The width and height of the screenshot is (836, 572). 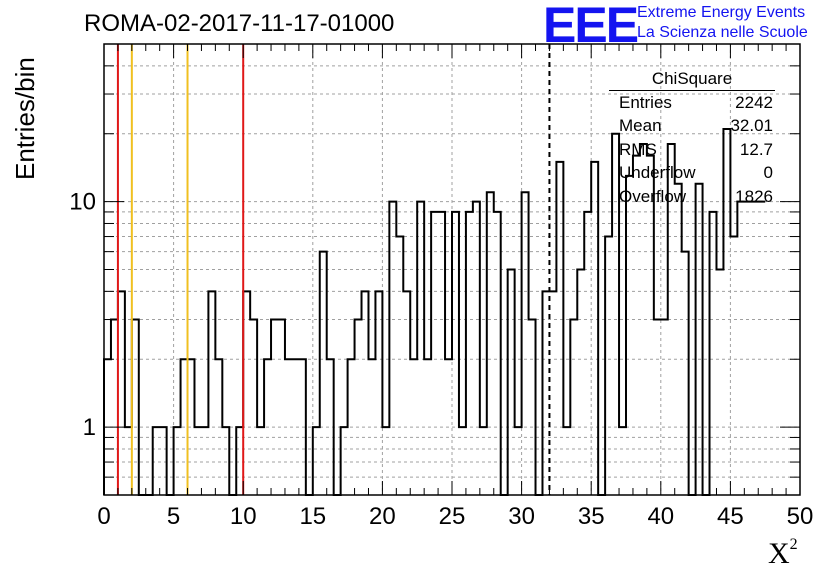 What do you see at coordinates (89, 427) in the screenshot?
I see `y-tick-label: 1` at bounding box center [89, 427].